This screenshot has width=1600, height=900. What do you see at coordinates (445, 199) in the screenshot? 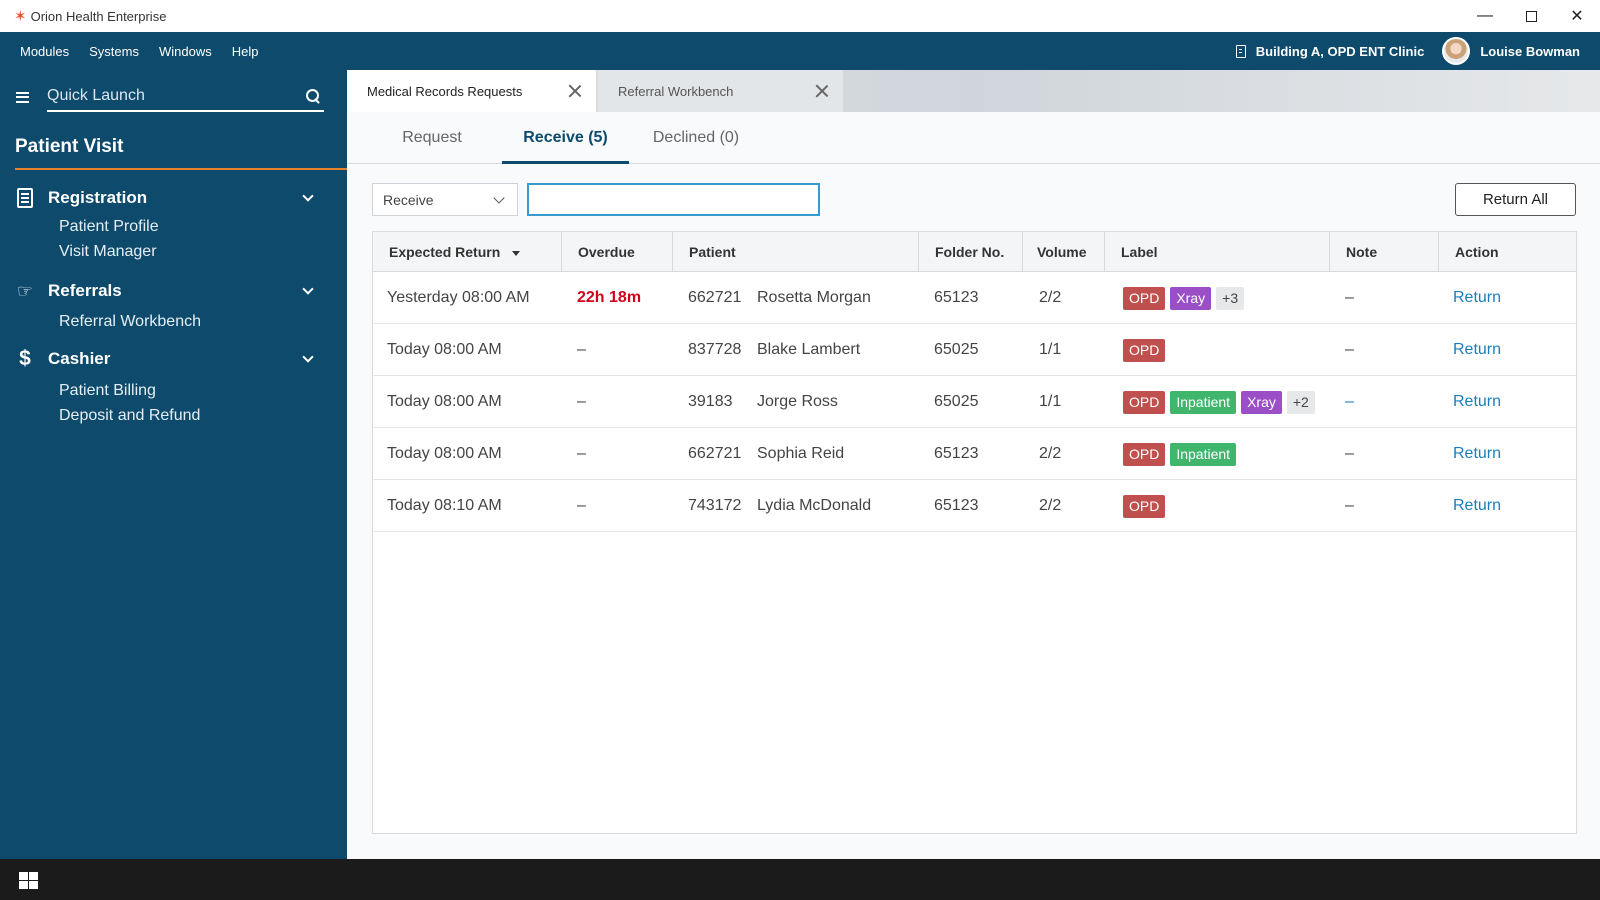
I see `status-filter-select: Receive` at bounding box center [445, 199].